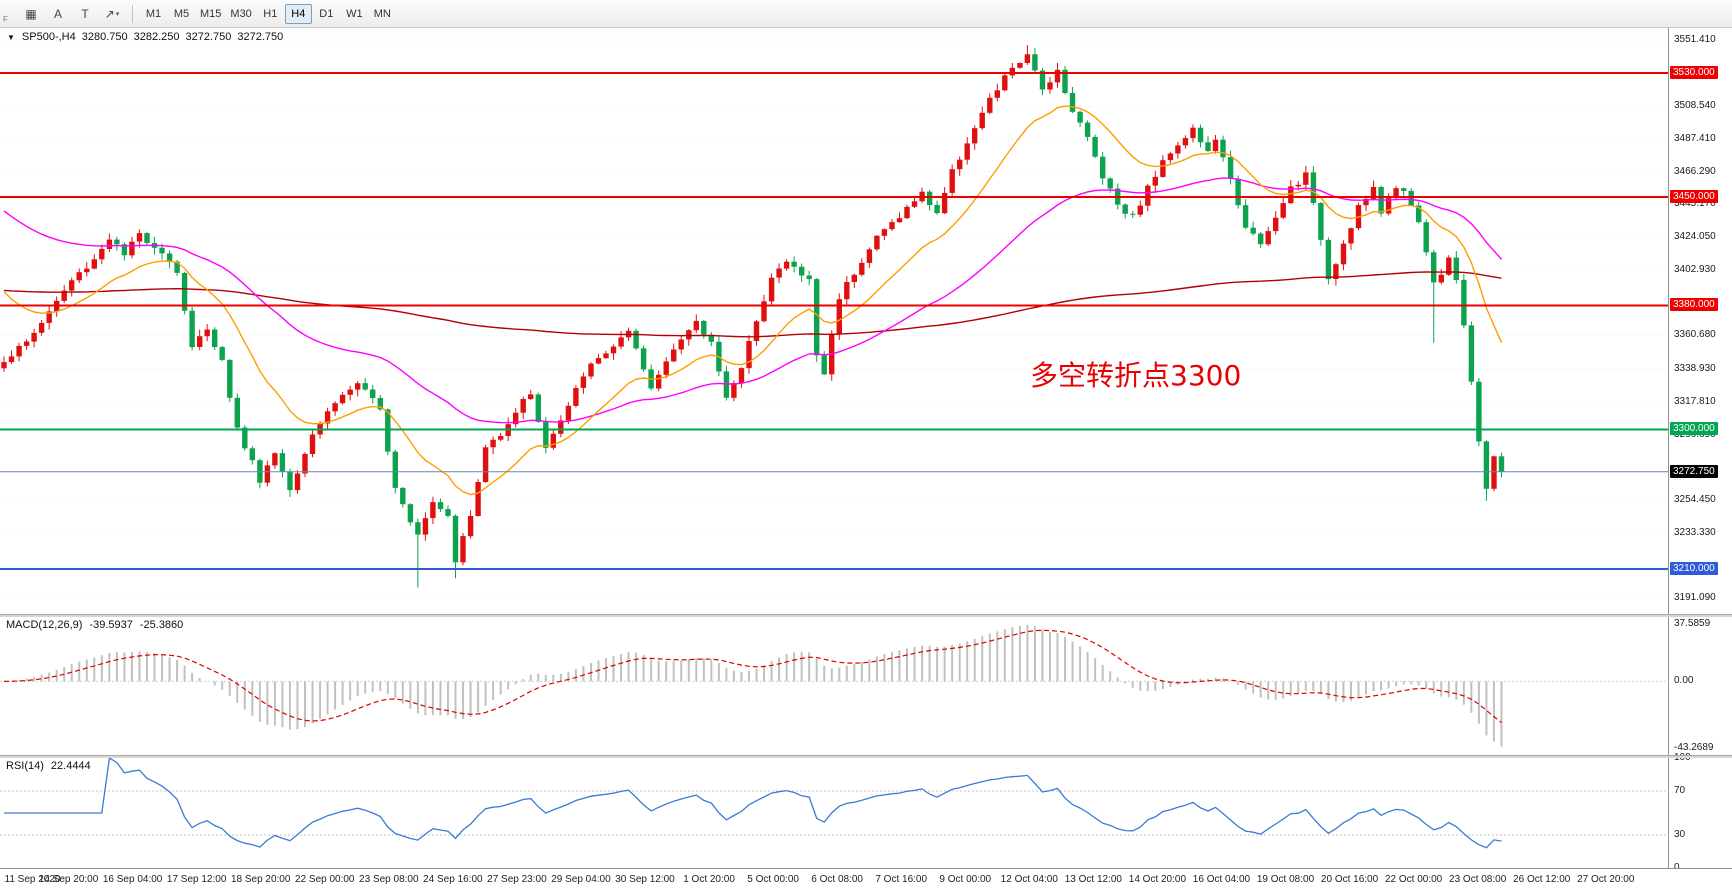  What do you see at coordinates (240, 14) in the screenshot?
I see `timeframe-m30: M30` at bounding box center [240, 14].